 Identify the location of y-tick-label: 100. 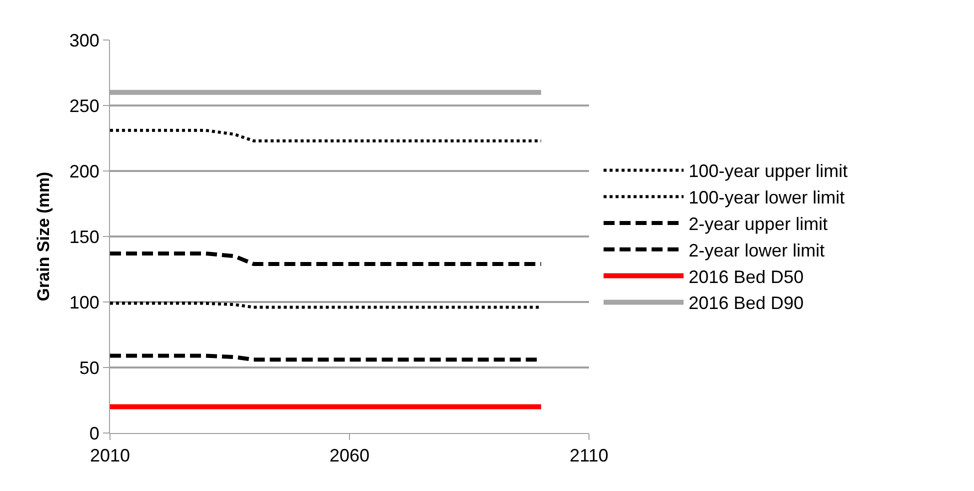
(84, 302).